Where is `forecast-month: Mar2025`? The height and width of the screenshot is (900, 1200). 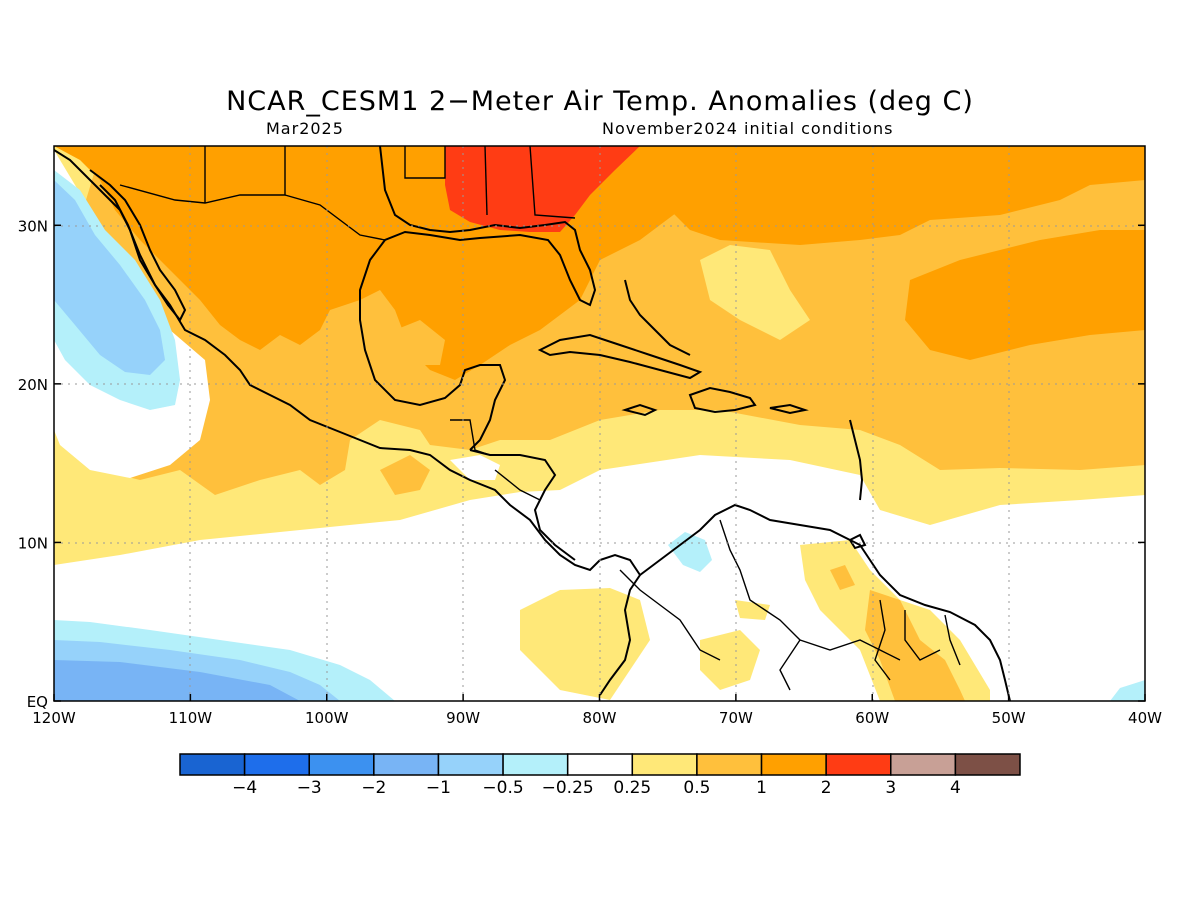 forecast-month: Mar2025 is located at coordinates (305, 128).